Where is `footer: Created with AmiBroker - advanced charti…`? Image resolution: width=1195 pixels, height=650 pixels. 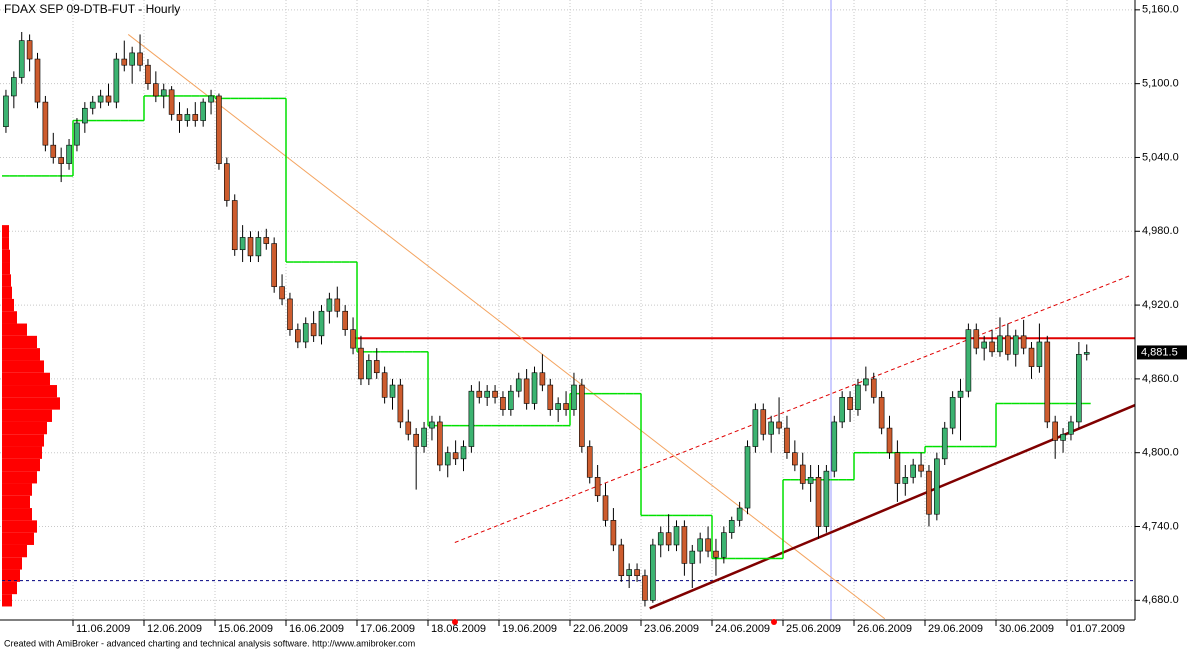
footer: Created with AmiBroker - advanced charti… is located at coordinates (209, 643).